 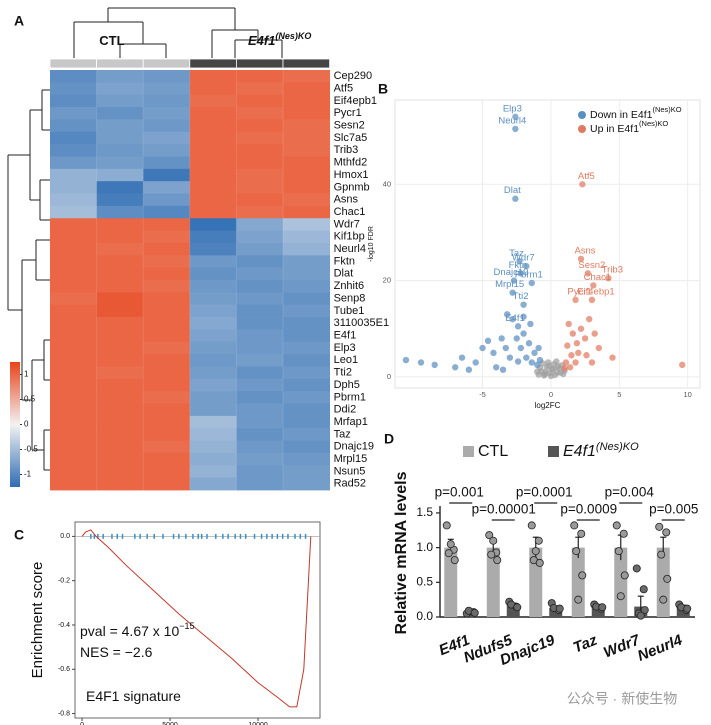 I want to click on left-dendrogram, so click(x=28, y=280).